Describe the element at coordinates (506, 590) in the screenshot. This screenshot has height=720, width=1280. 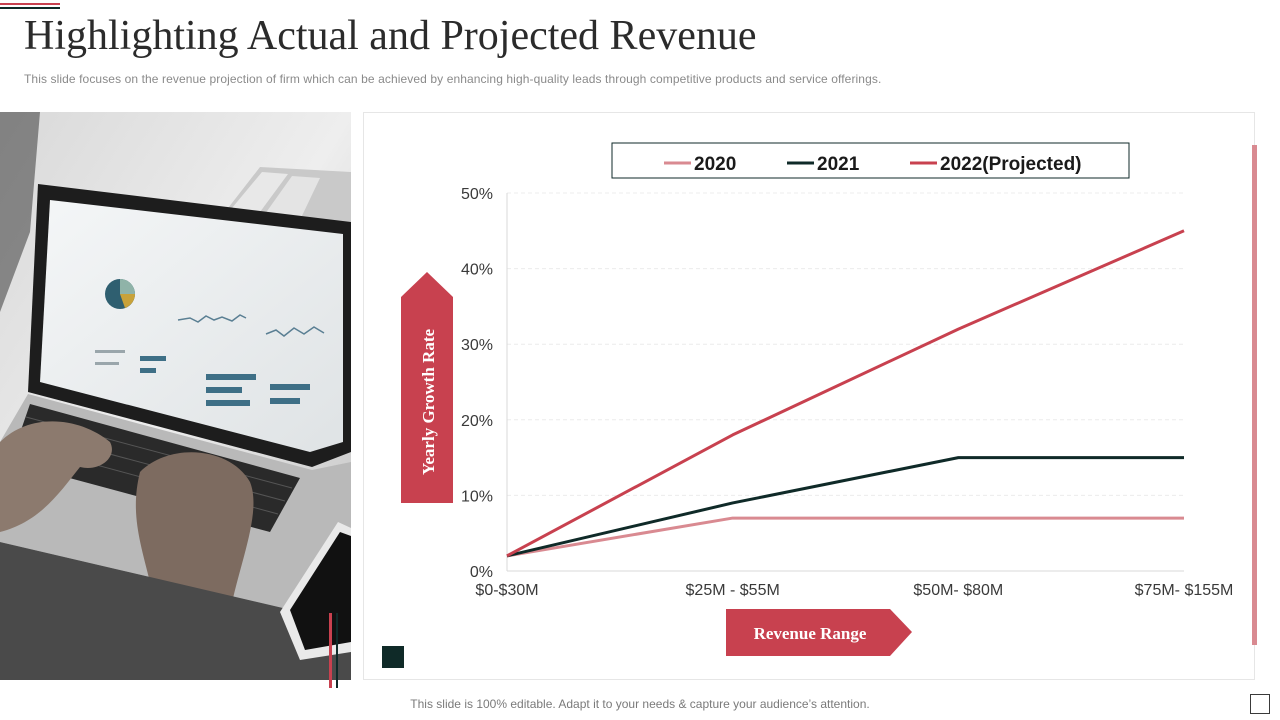
I see `x-tick-label: $0-$30M` at that location.